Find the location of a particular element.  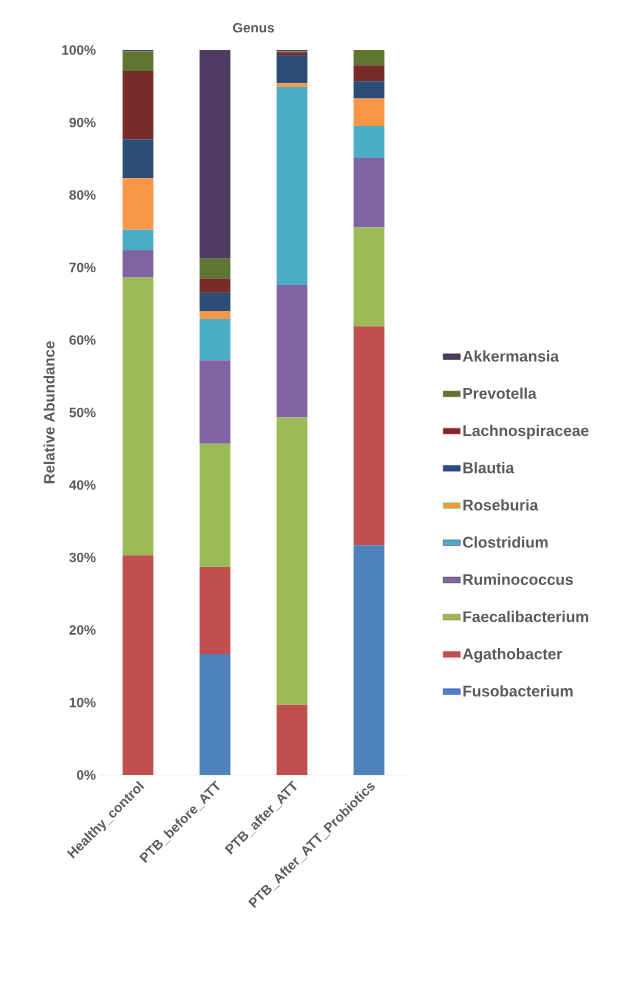

legend-label: Prevotella is located at coordinates (500, 393).